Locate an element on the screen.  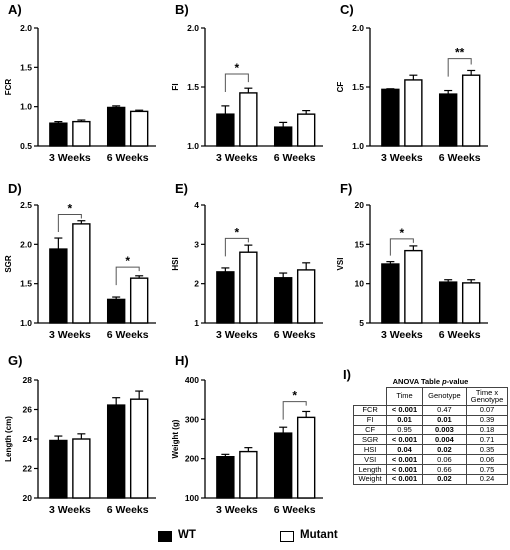
anova-row: FI 0.01 0.01 0.39 is located at coordinates (430, 420).